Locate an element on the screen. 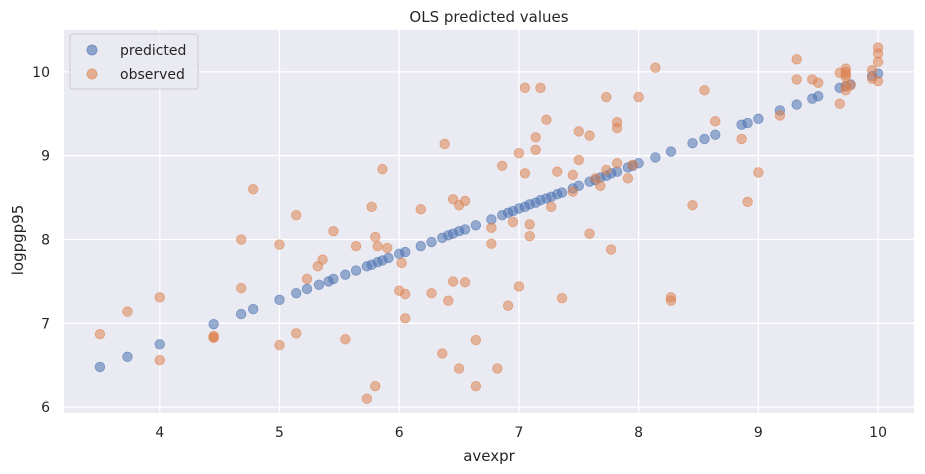  x-tick-label: 9 is located at coordinates (758, 433).